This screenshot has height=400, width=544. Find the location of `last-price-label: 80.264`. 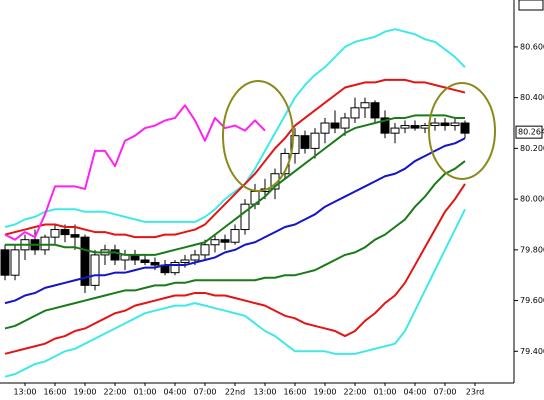

last-price-label: 80.264 is located at coordinates (531, 132).